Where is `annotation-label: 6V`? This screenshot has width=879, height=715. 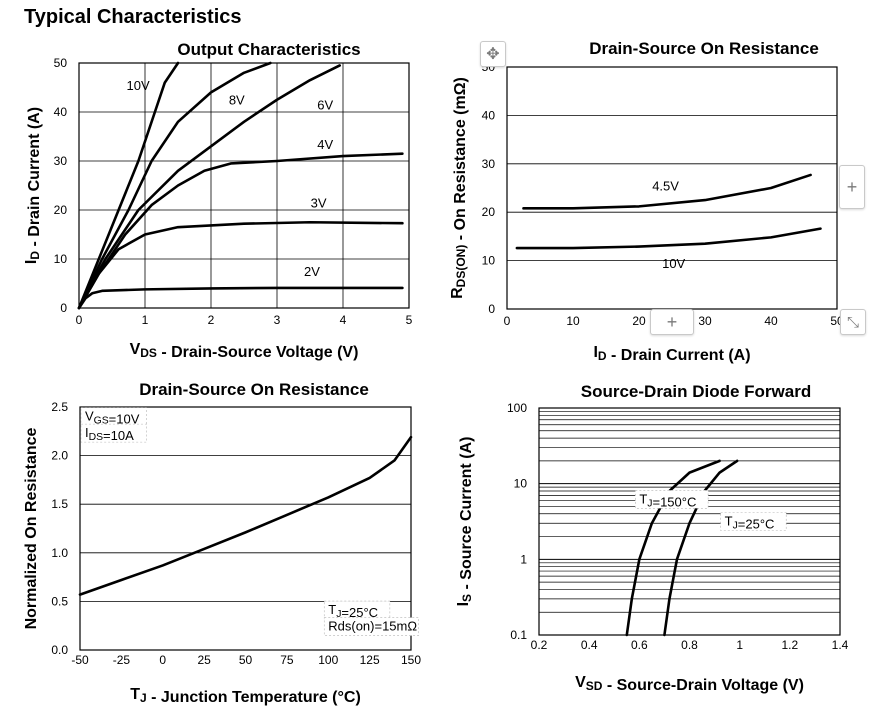
annotation-label: 6V is located at coordinates (325, 105).